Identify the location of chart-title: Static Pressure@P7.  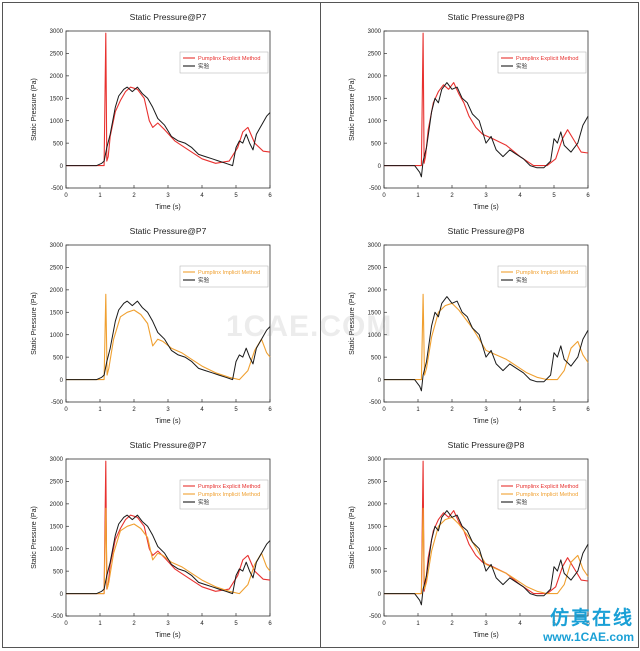
(168, 231).